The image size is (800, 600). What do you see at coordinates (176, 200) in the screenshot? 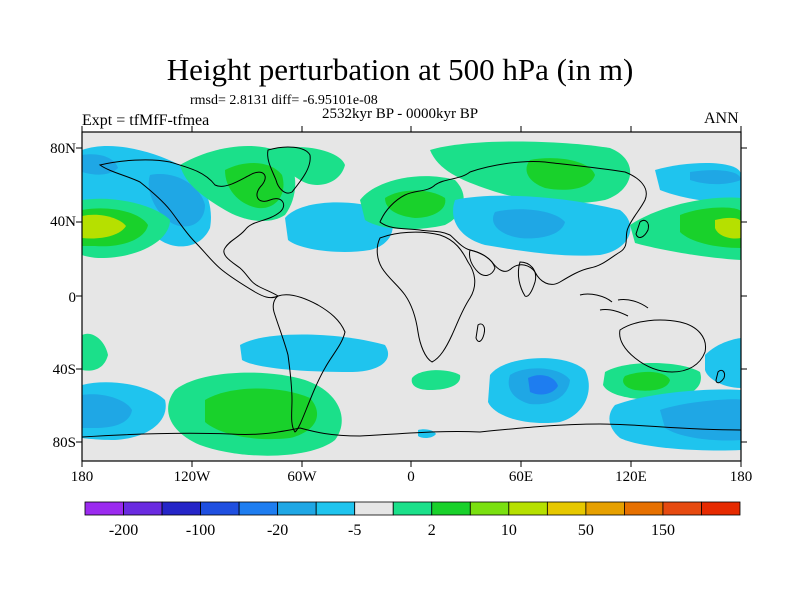
I see `contour-neg-npacific-core` at bounding box center [176, 200].